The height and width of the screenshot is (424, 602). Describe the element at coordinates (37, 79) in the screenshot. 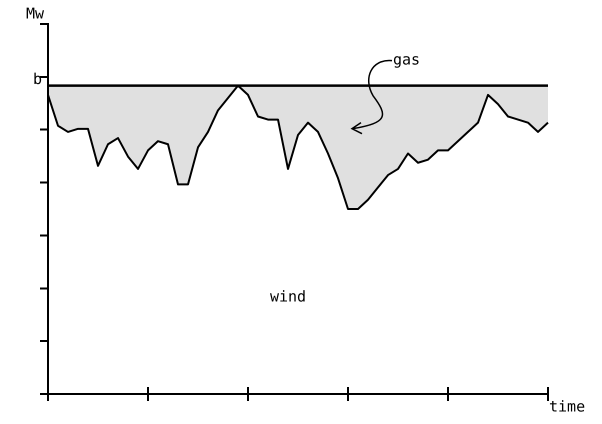

I see `ref-line-label: b` at that location.